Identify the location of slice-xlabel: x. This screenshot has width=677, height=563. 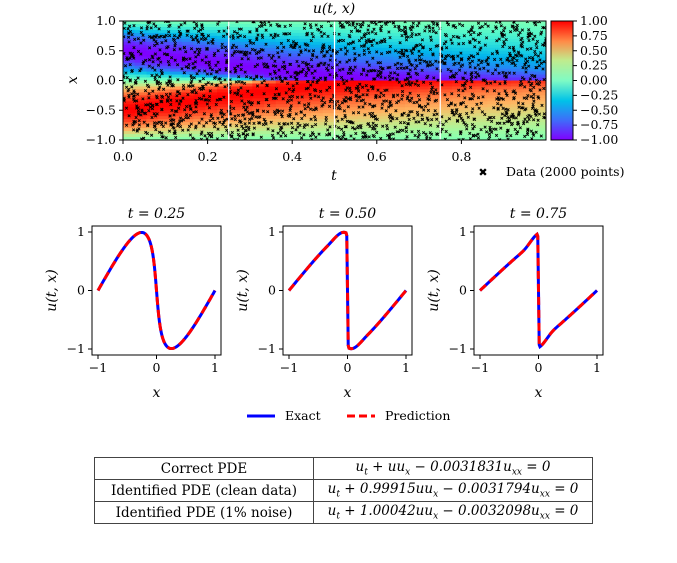
(539, 393).